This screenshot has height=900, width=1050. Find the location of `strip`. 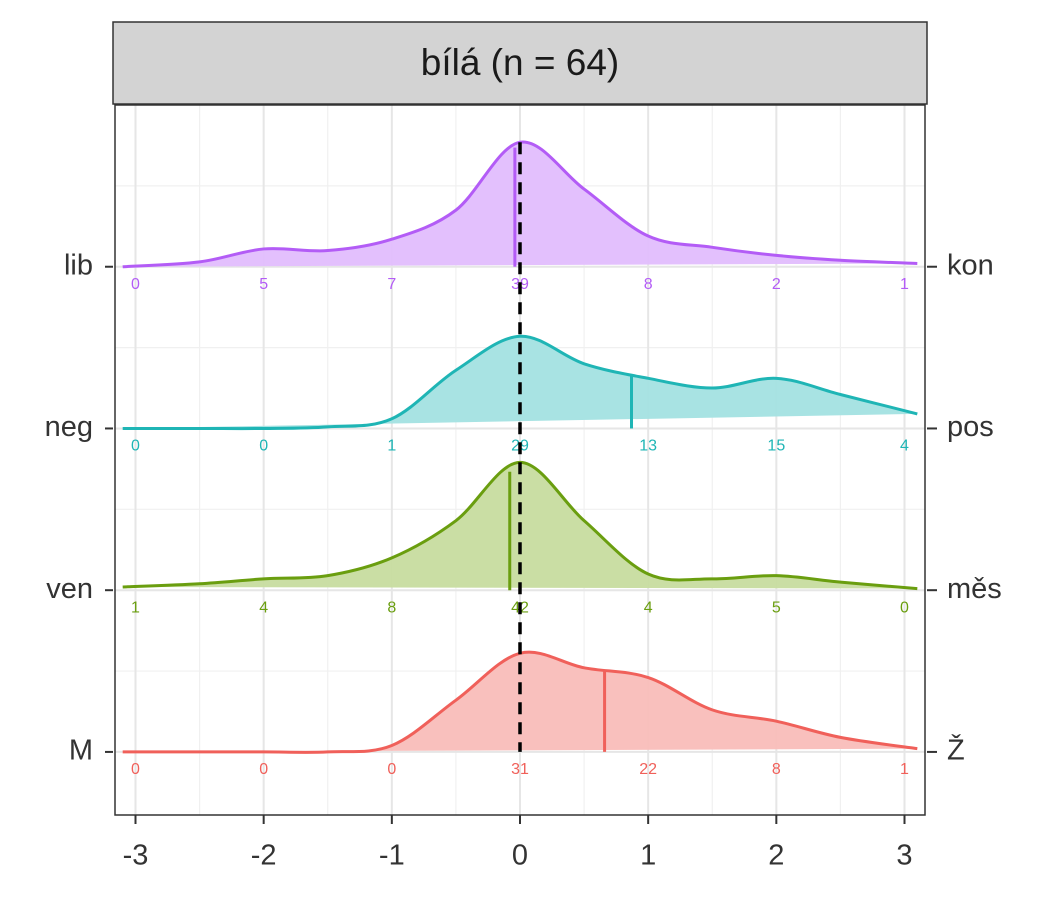

strip is located at coordinates (520, 63).